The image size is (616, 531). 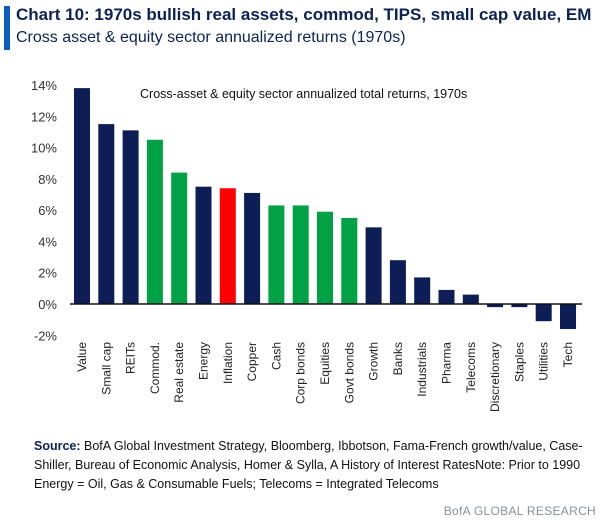 What do you see at coordinates (470, 299) in the screenshot?
I see `bar-telecoms` at bounding box center [470, 299].